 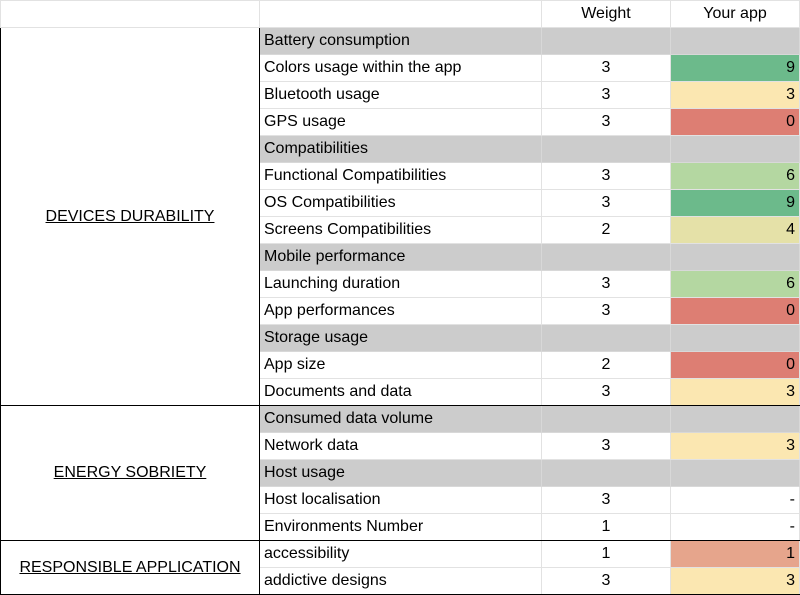 I want to click on criterion-label: Functional Compatibilities, so click(x=400, y=176).